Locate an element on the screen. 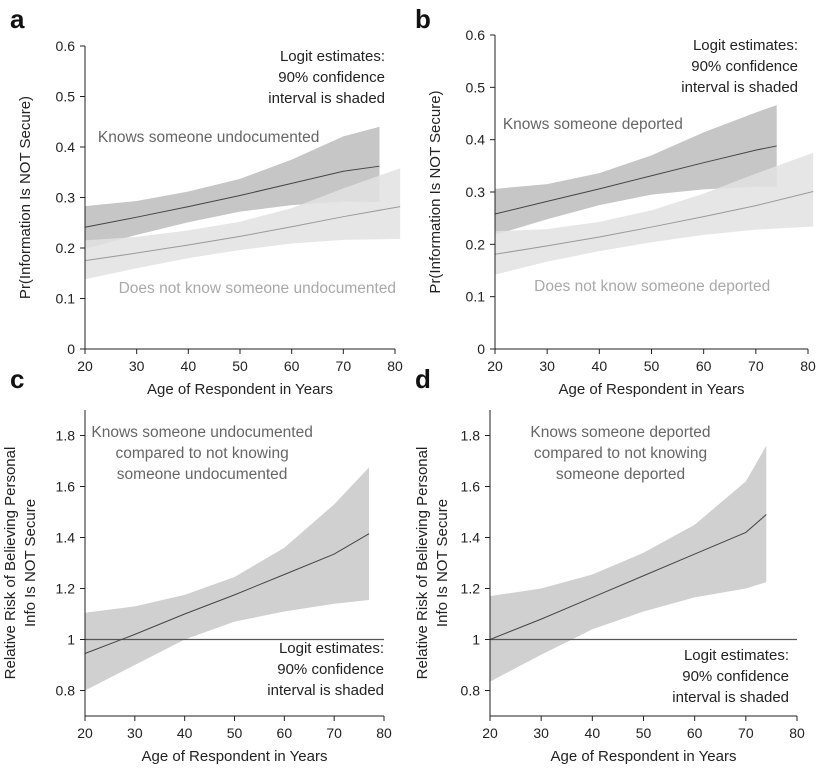 The height and width of the screenshot is (770, 820). y-tick-label: 0.4 is located at coordinates (66, 147).